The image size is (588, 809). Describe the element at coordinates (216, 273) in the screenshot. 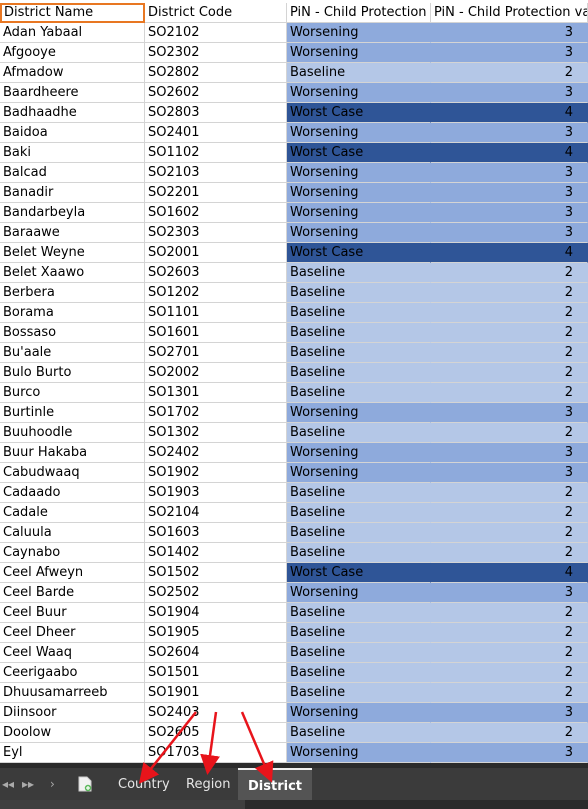

I see `district-code-cell: SO2603` at that location.